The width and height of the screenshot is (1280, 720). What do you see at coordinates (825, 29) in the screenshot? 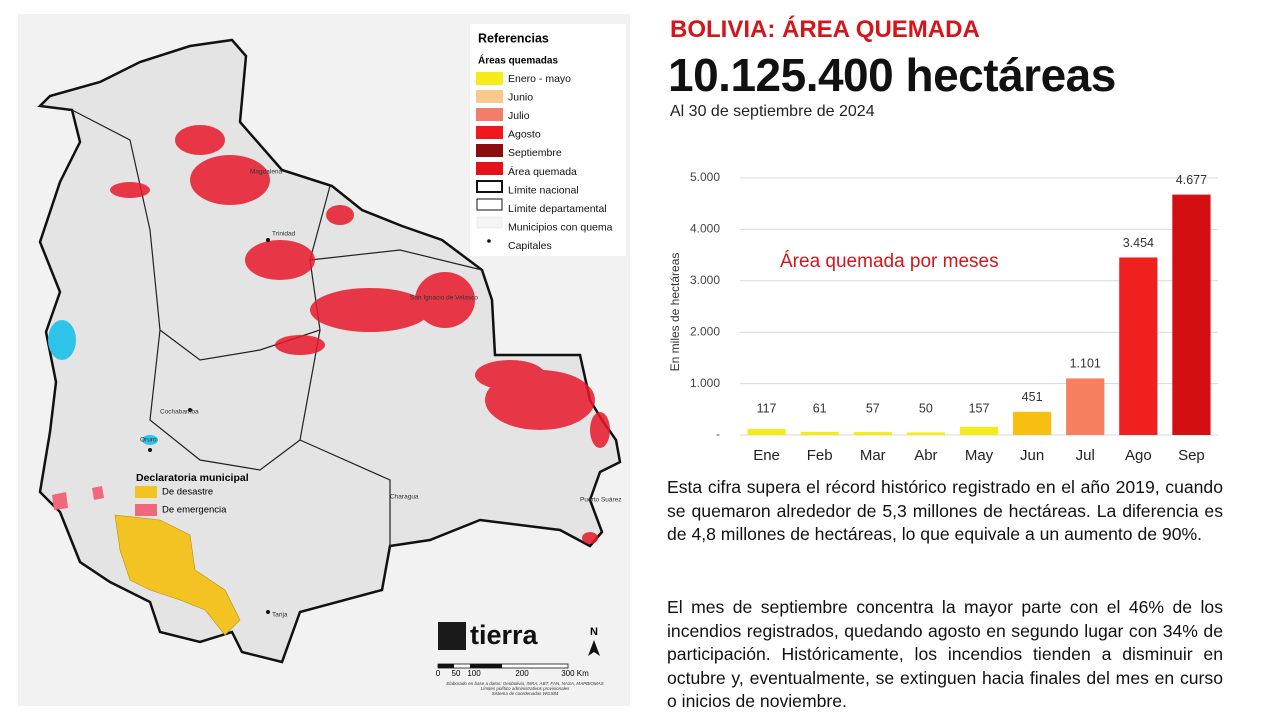
I see `header-title: BOLIVIA: ÁREA QUEMADA` at bounding box center [825, 29].